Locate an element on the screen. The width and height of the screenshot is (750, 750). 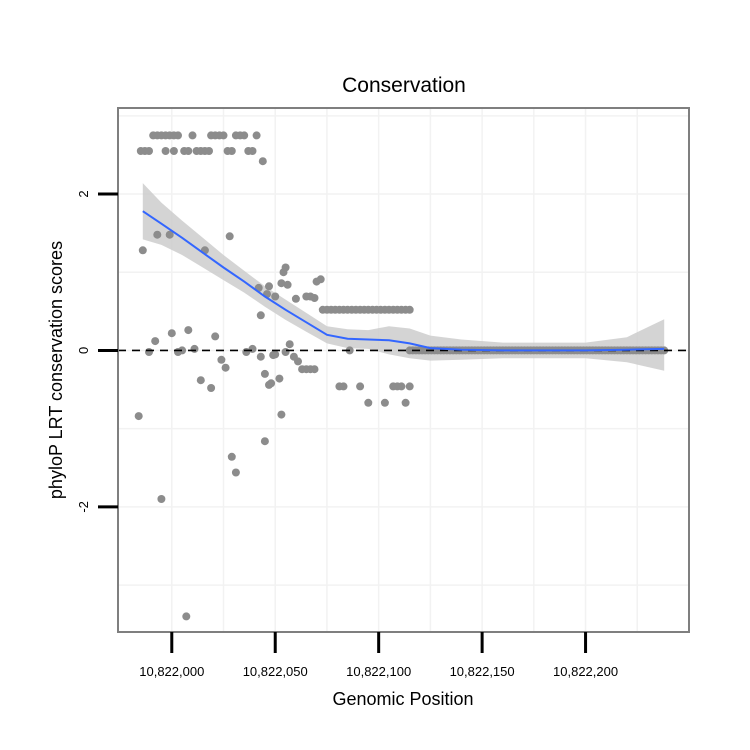
y-axis-ticks: -2 0 2 is located at coordinates (97, 351).